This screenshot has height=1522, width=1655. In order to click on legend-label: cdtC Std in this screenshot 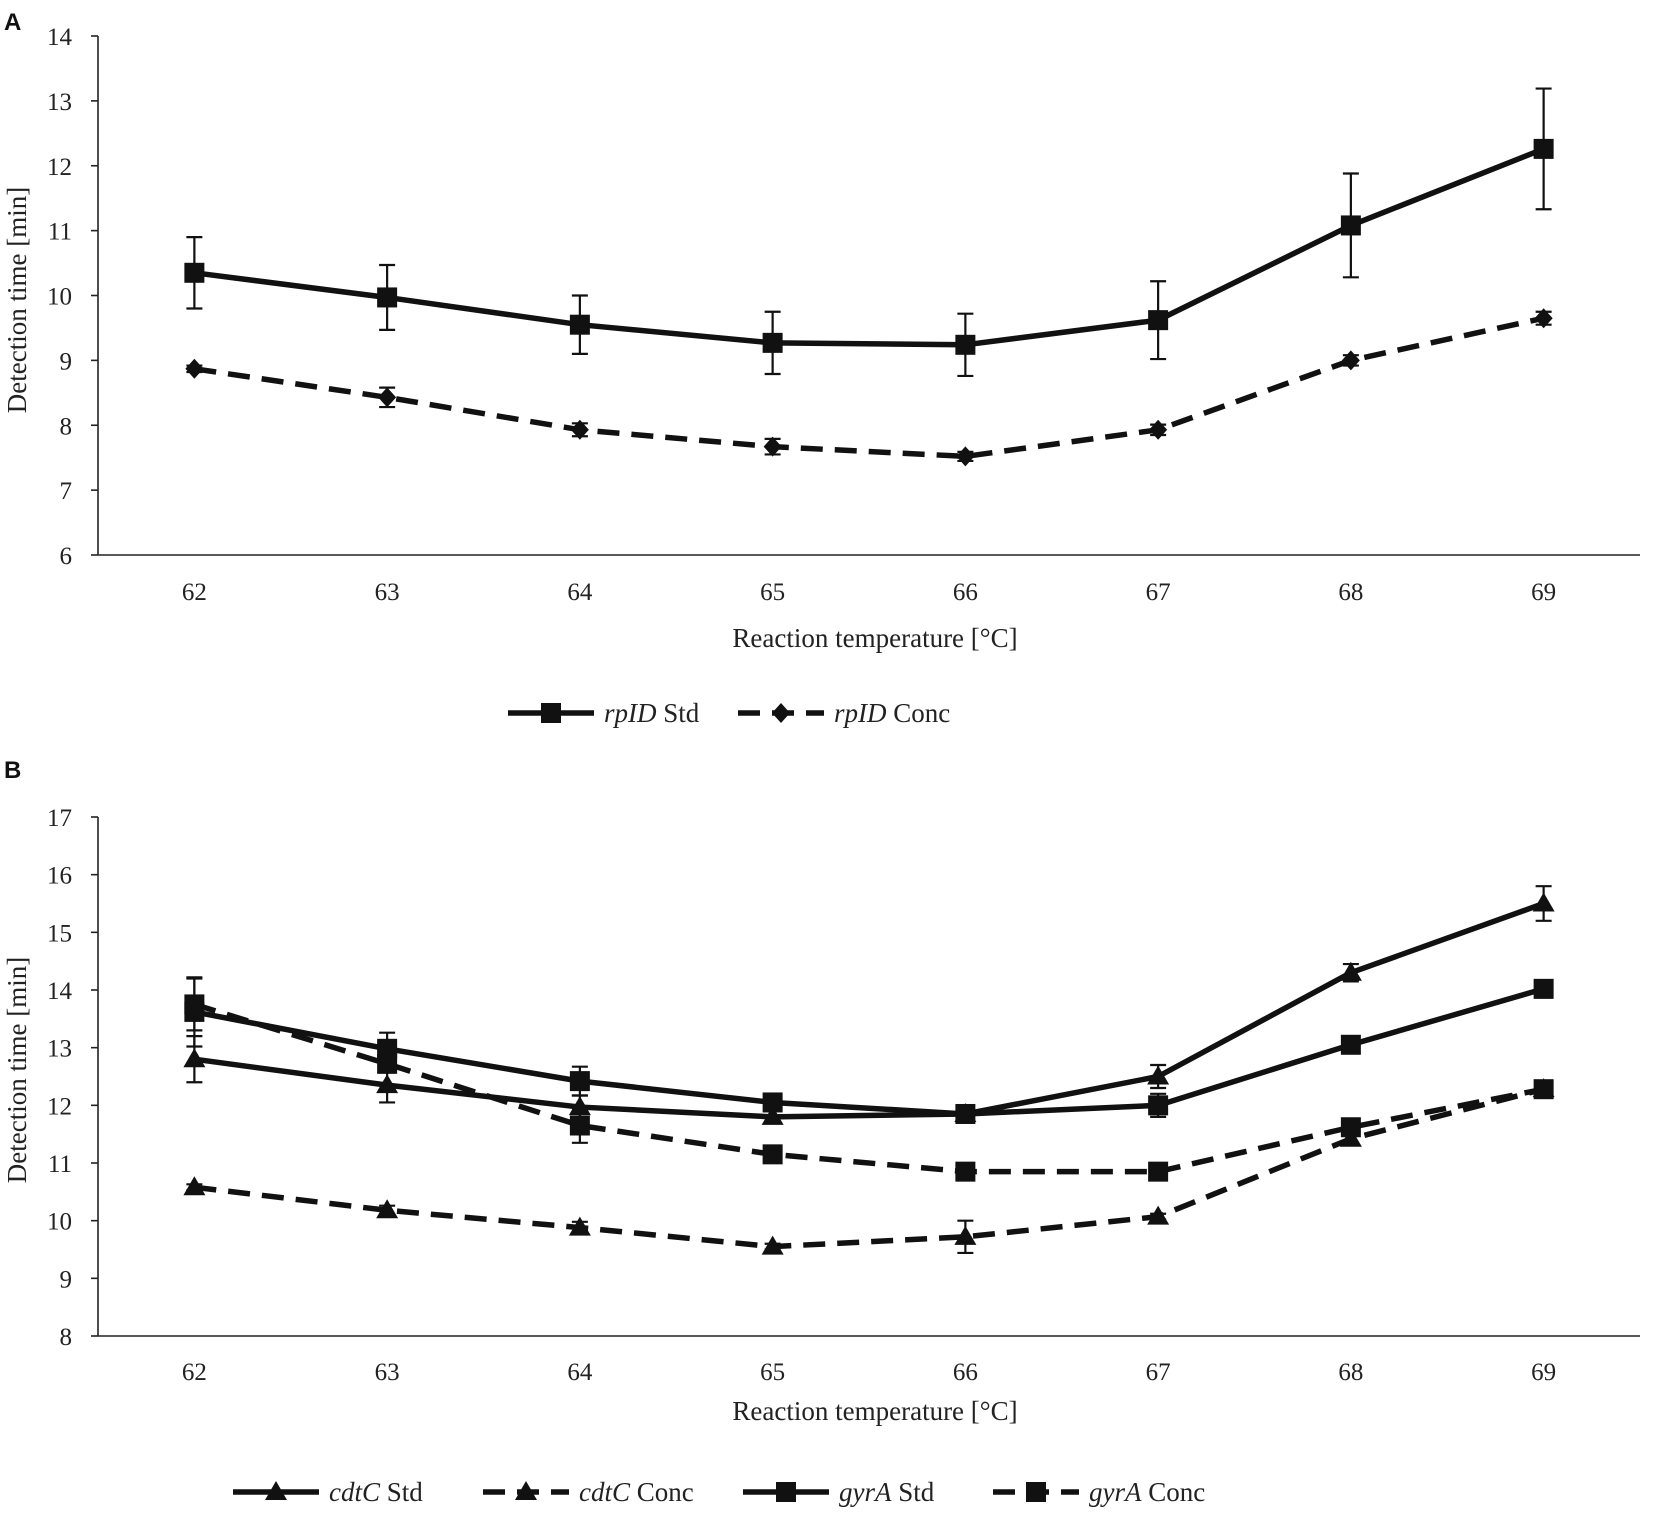, I will do `click(376, 1492)`.